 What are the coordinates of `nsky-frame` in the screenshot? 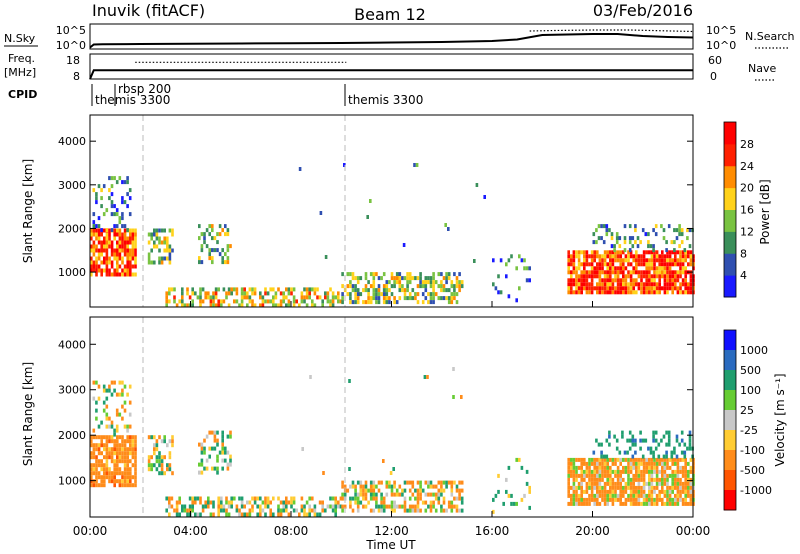 It's located at (391, 36).